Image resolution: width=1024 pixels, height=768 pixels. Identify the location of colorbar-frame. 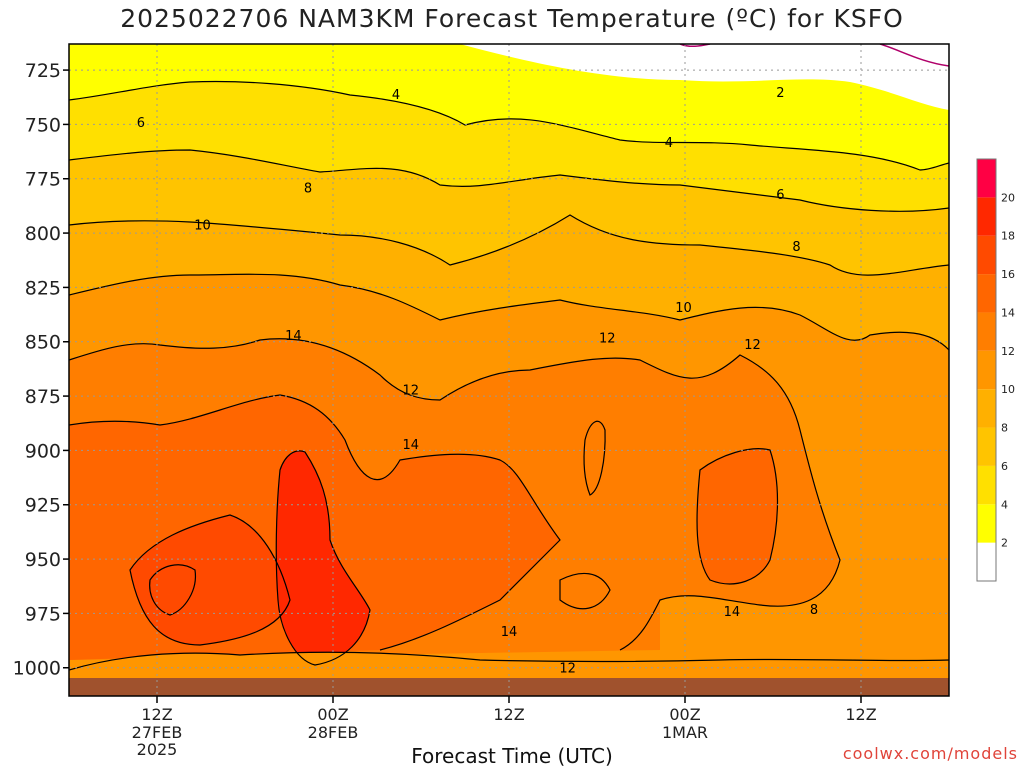
(986, 370).